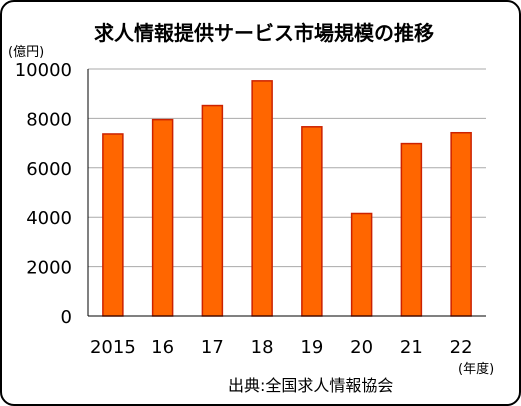  Describe the element at coordinates (49, 218) in the screenshot. I see `y-tick-label: 4000` at that location.